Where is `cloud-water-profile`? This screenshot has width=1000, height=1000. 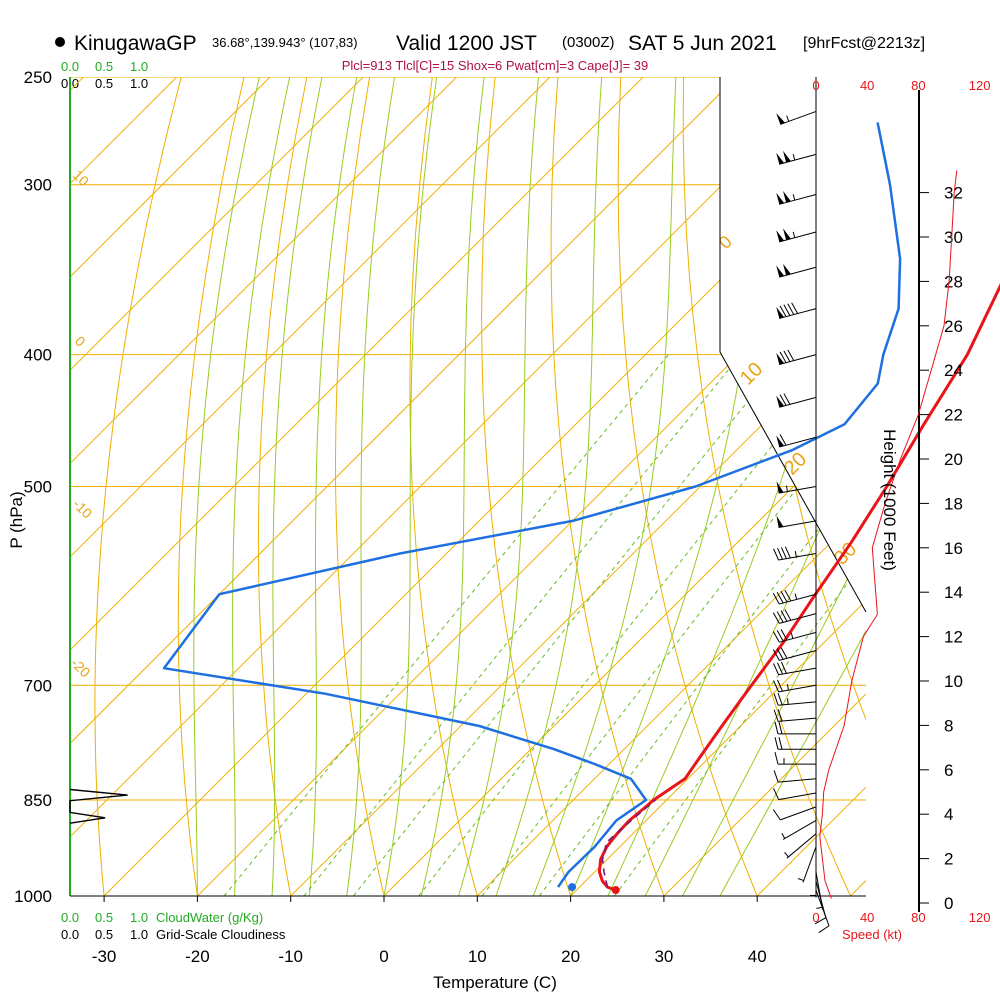
cloud-water-profile is located at coordinates (98, 806).